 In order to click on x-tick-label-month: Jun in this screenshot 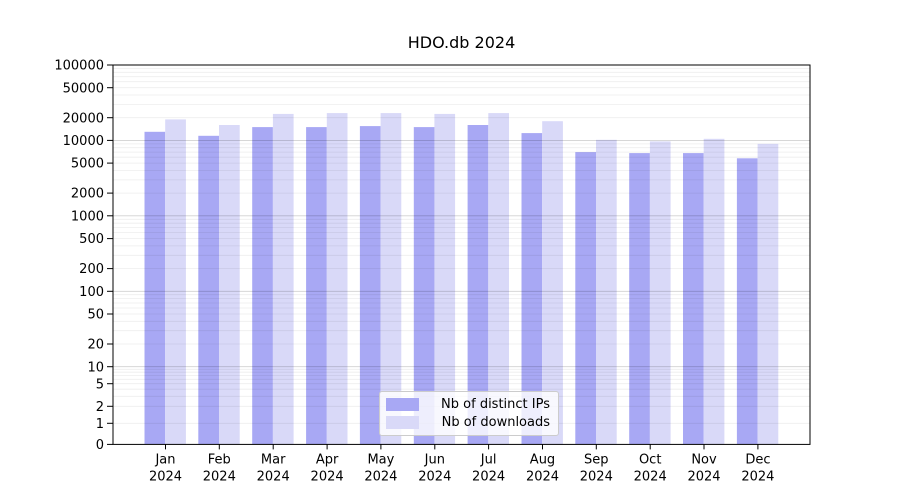, I will do `click(434, 459)`.